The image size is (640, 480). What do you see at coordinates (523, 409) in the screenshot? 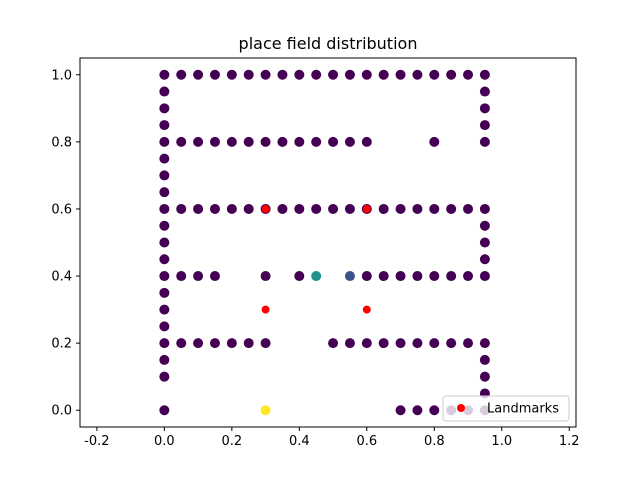
I see `legend-label-landmarks: Landmarks` at bounding box center [523, 409].